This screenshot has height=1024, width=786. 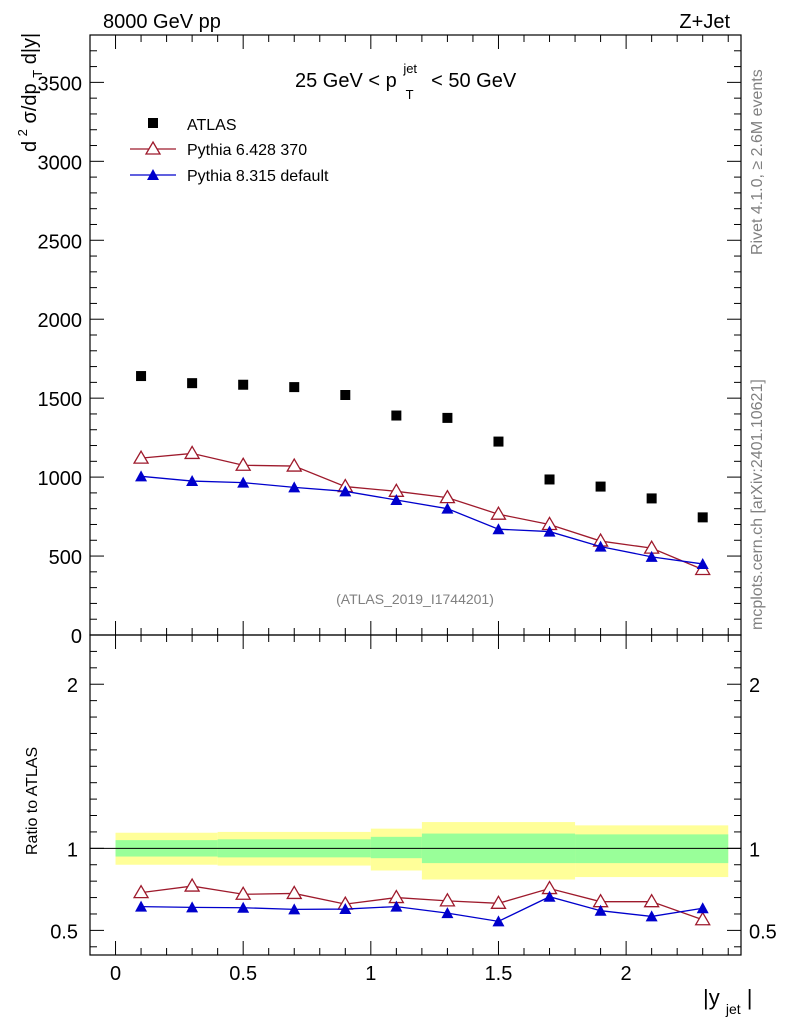 What do you see at coordinates (60, 242) in the screenshot?
I see `main-ytick-label: 2500` at bounding box center [60, 242].